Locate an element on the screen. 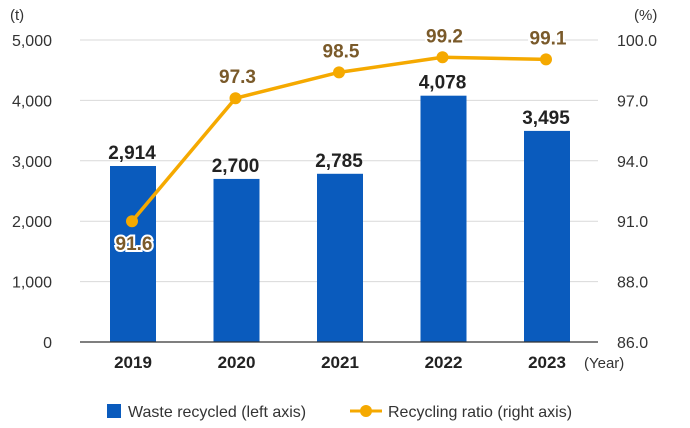 The width and height of the screenshot is (690, 428). bar-value-label: 4,078 is located at coordinates (443, 83).